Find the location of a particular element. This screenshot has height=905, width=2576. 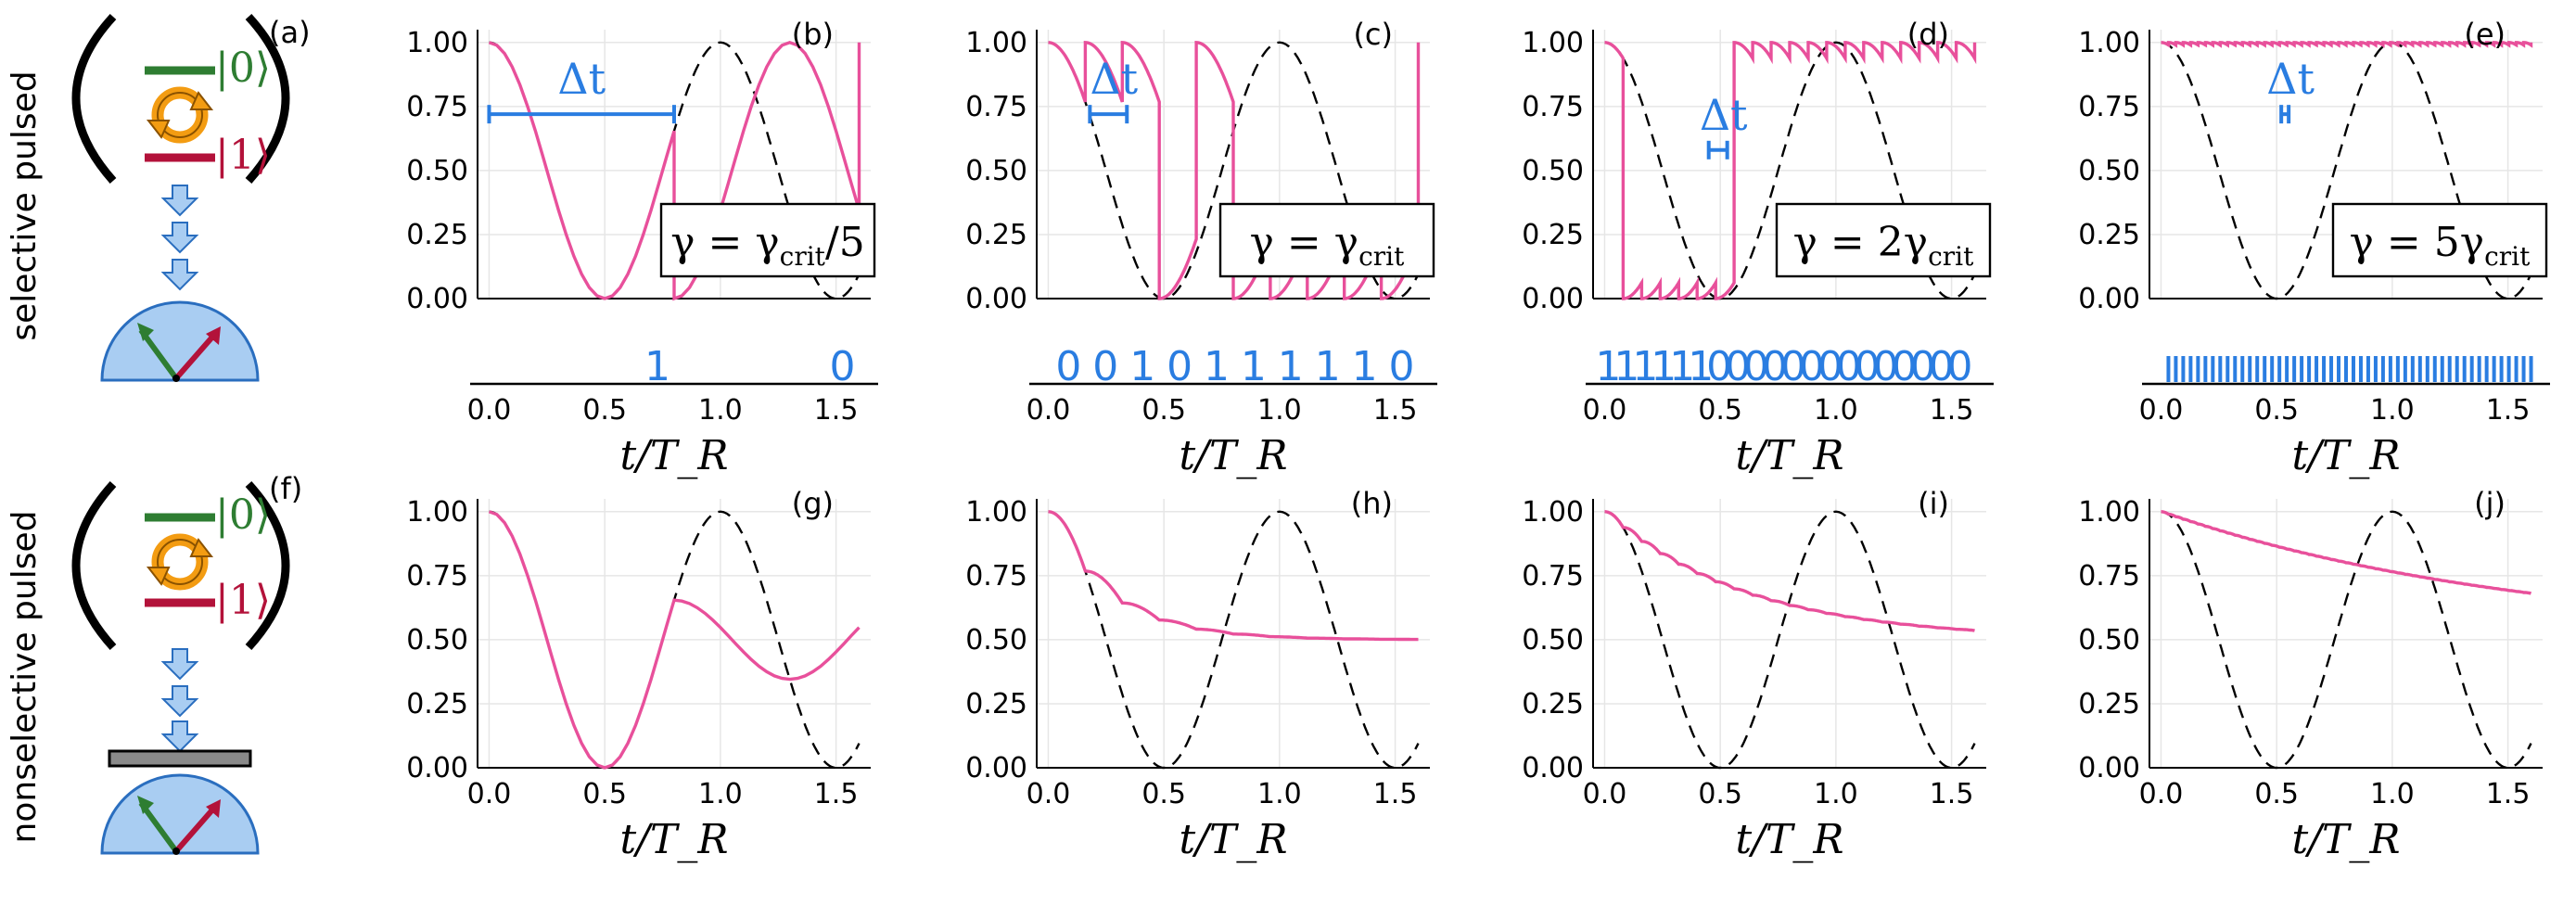

outcome-digit-d-3: 1 is located at coordinates (1664, 367).